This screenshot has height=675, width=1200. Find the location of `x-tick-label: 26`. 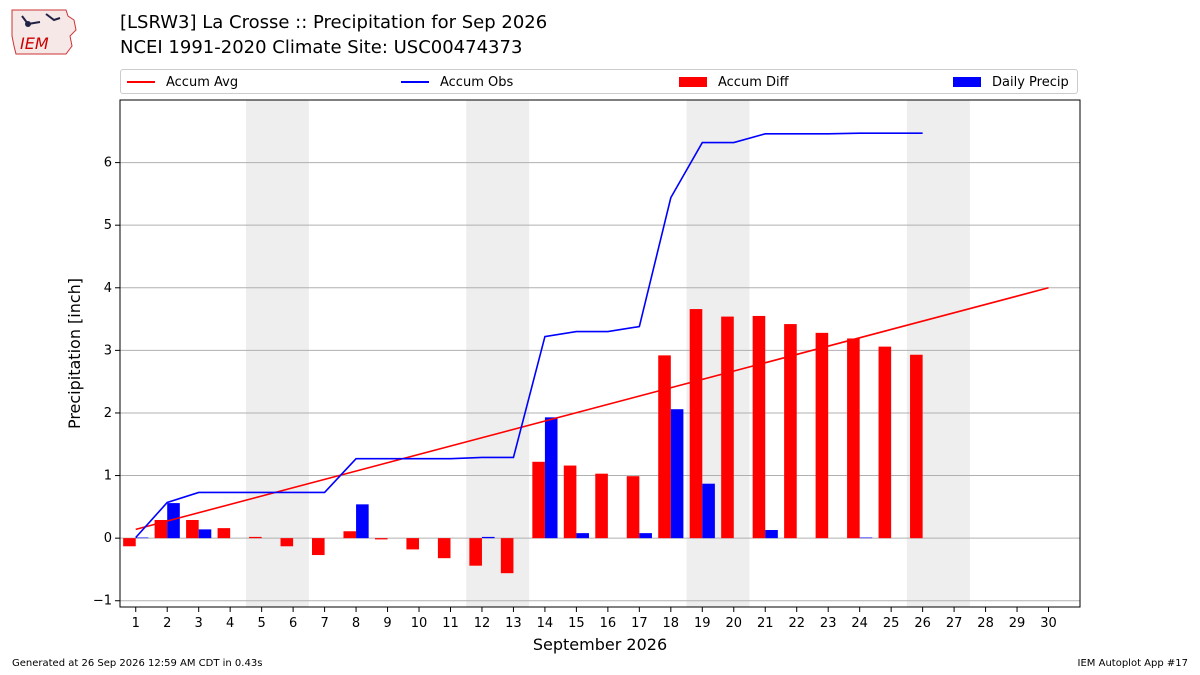

x-tick-label: 26 is located at coordinates (922, 623).